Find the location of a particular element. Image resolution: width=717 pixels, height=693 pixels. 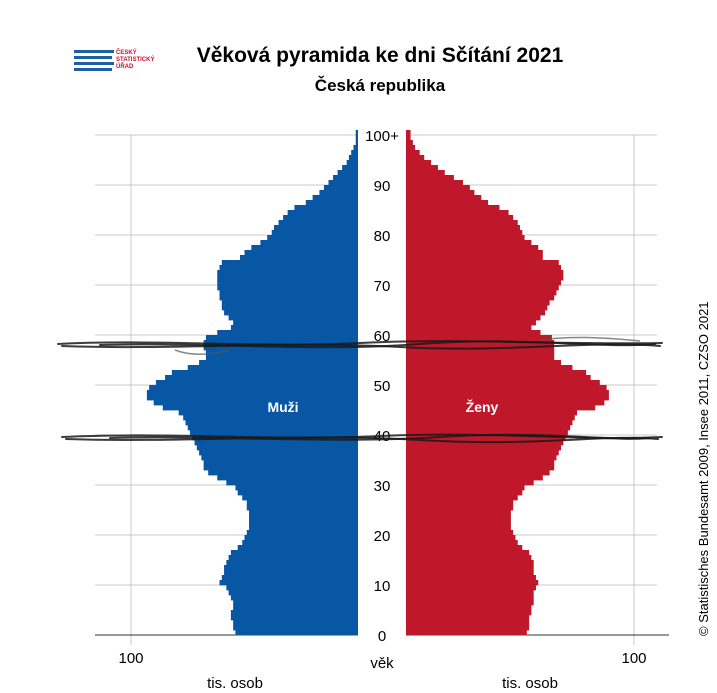

series-label-male: Muži is located at coordinates (282, 407).